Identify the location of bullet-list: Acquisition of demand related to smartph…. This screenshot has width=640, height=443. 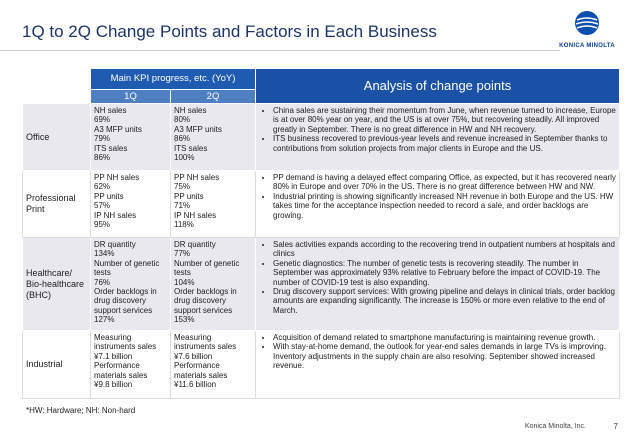
(437, 352).